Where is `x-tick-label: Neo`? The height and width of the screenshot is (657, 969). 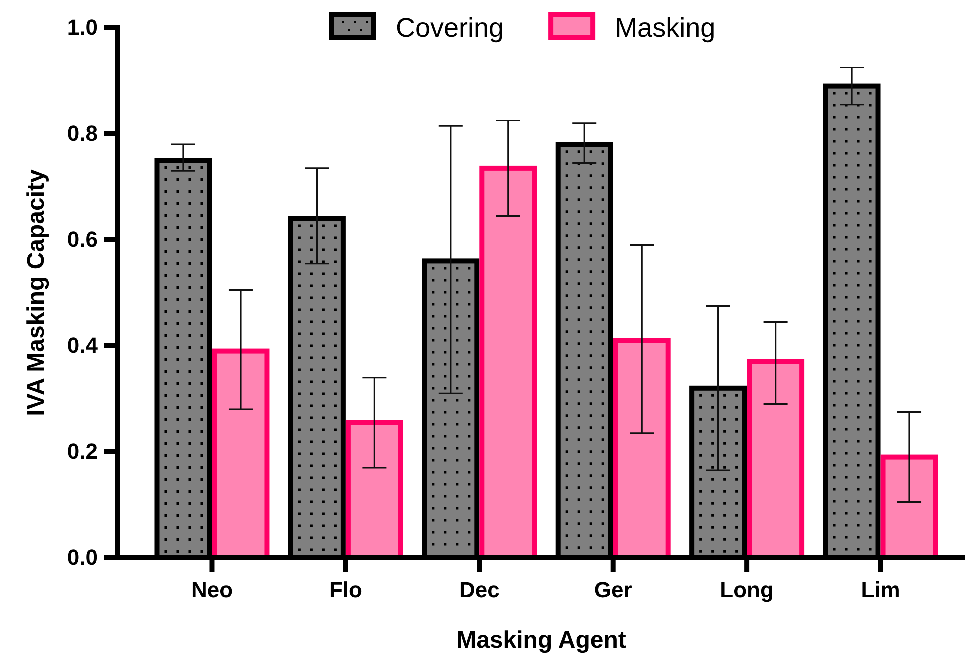
x-tick-label: Neo is located at coordinates (212, 590).